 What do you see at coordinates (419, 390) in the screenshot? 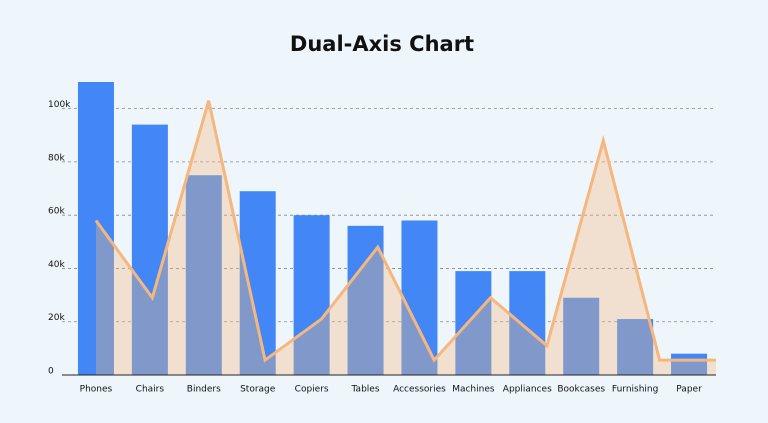
I see `x-tick-label: Accessories` at bounding box center [419, 390].